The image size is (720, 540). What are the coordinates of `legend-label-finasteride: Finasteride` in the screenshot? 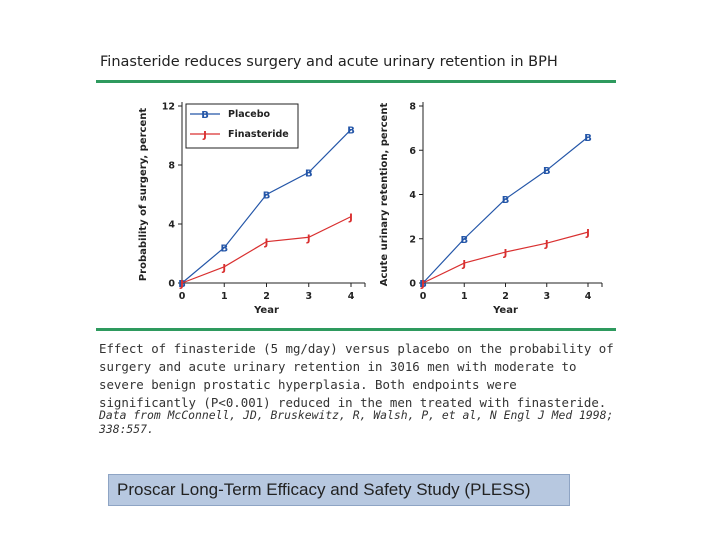 It's located at (258, 134).